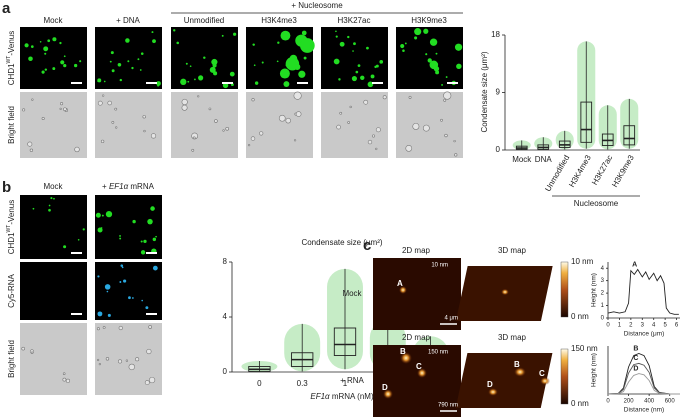 This screenshot has width=685, height=417. I want to click on group-label: Nucleosome, so click(596, 203).